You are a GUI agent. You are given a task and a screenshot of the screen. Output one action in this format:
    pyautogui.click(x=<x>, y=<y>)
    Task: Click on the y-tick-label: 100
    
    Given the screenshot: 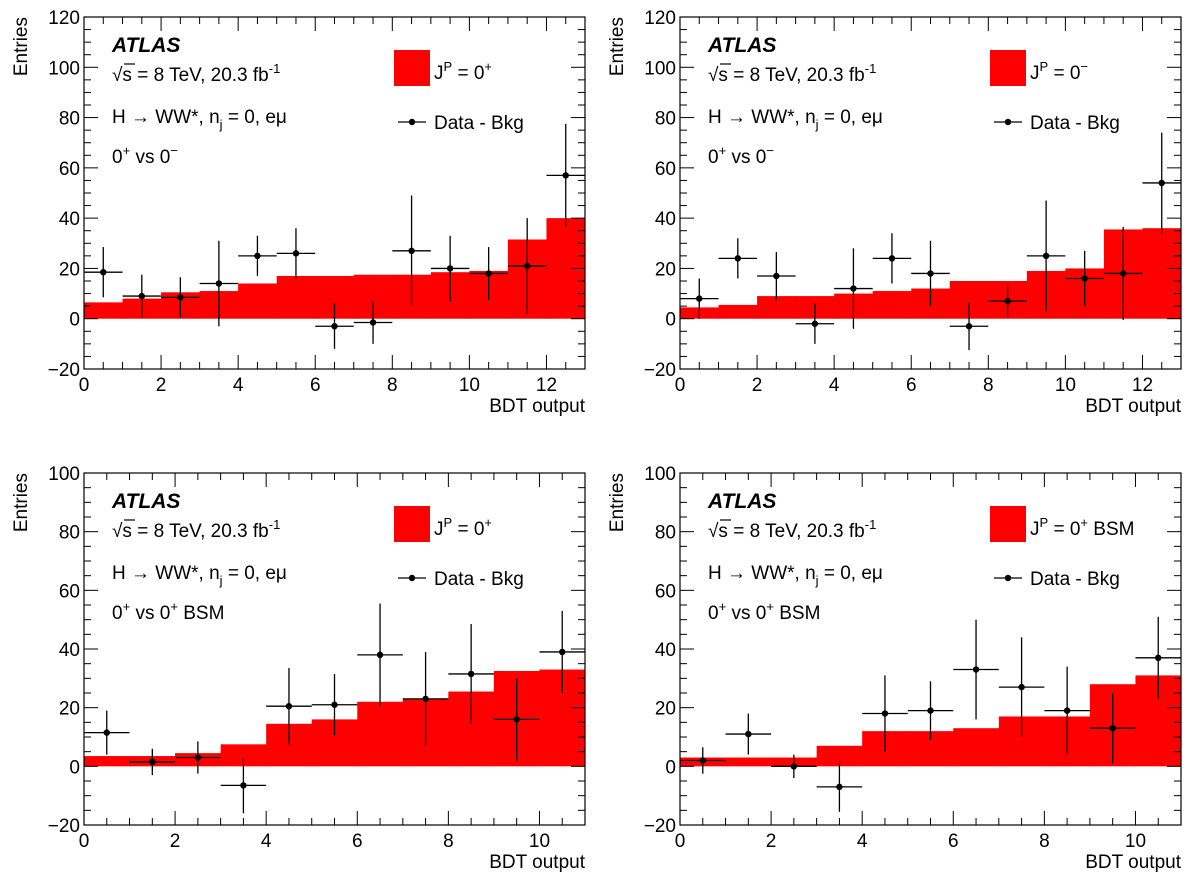 What is the action you would take?
    pyautogui.click(x=64, y=68)
    